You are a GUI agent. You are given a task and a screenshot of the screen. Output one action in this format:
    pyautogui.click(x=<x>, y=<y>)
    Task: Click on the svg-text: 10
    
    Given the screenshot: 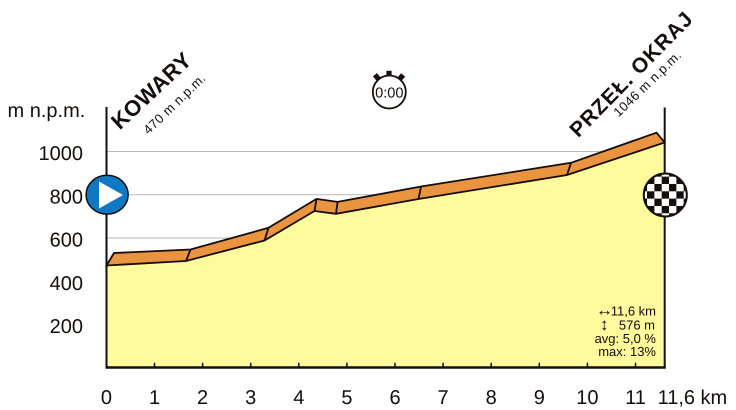 What is the action you would take?
    pyautogui.click(x=587, y=398)
    